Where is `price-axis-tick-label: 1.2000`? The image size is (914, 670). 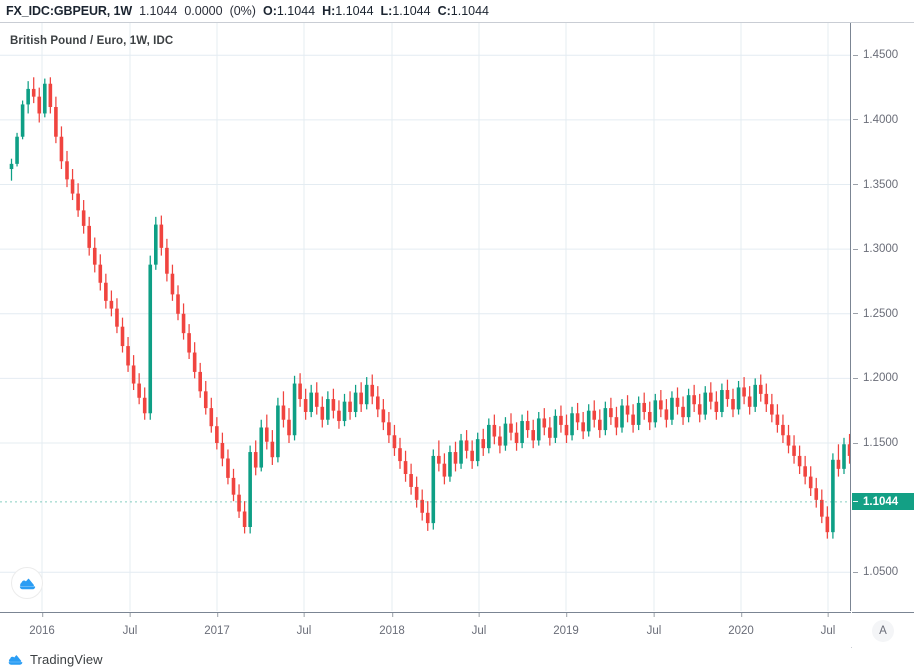 price-axis-tick-label: 1.2000 is located at coordinates (881, 378).